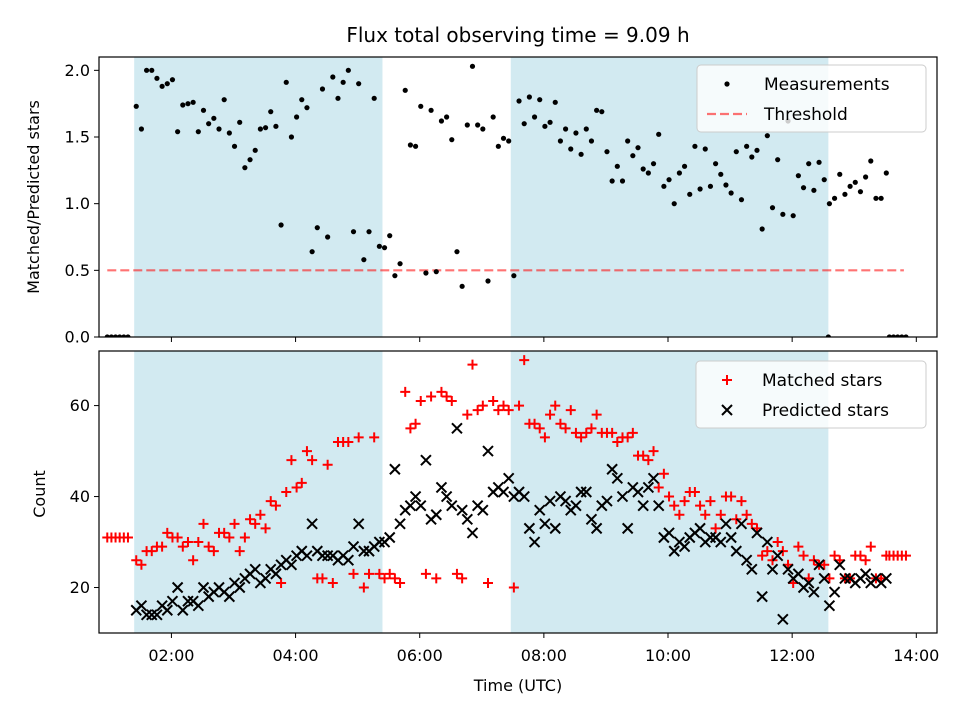  What do you see at coordinates (77, 337) in the screenshot?
I see `y-tick-label: 0.0` at bounding box center [77, 337].